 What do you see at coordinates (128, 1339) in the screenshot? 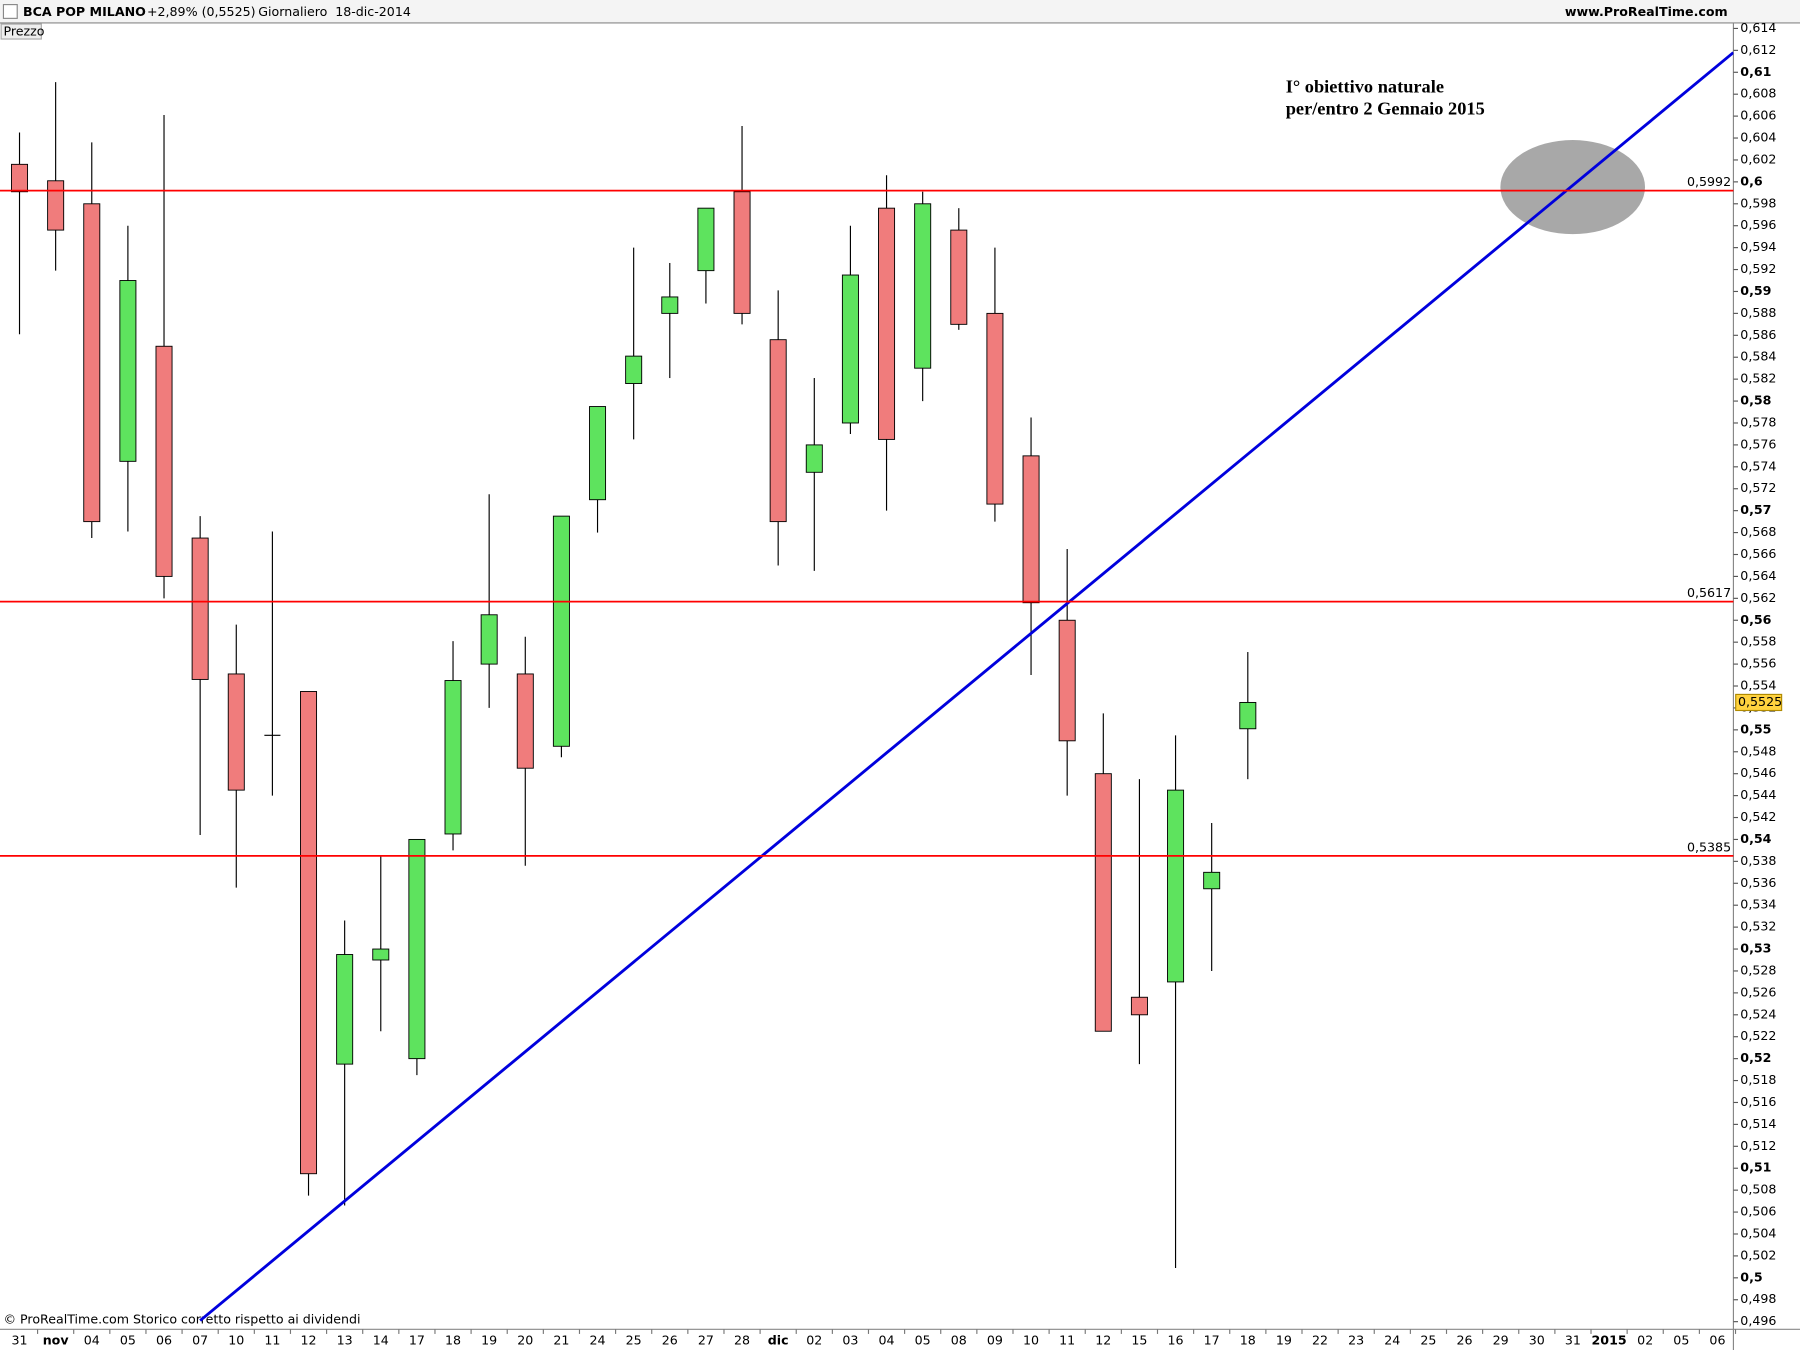
I see `x-tick-label: 05` at bounding box center [128, 1339].